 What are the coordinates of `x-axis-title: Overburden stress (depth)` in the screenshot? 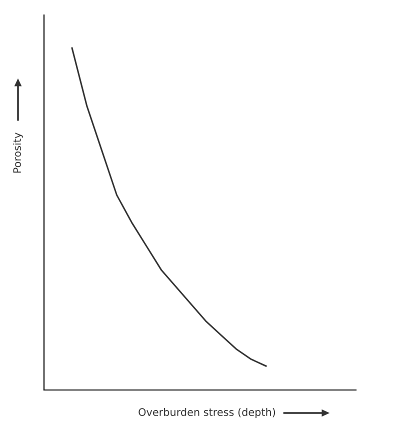 It's located at (207, 413).